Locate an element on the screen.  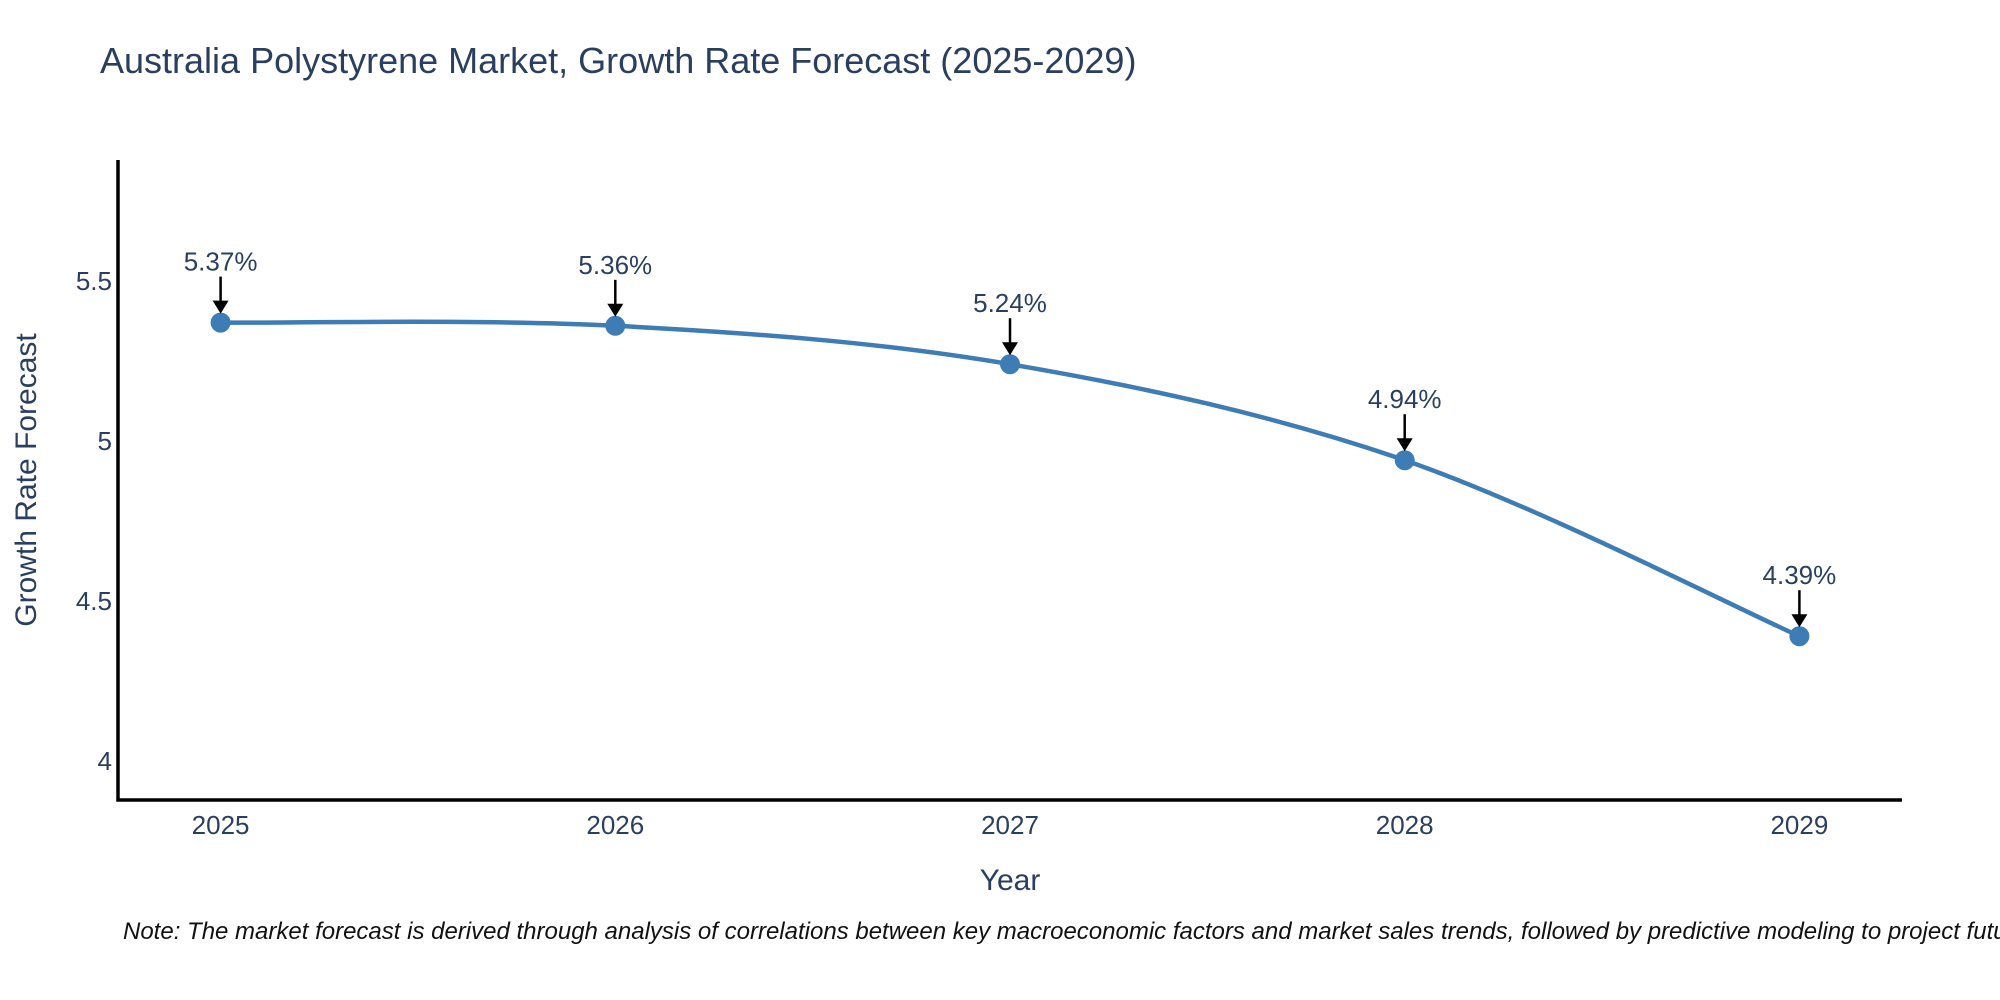
data-point-label: 5.37% is located at coordinates (221, 262).